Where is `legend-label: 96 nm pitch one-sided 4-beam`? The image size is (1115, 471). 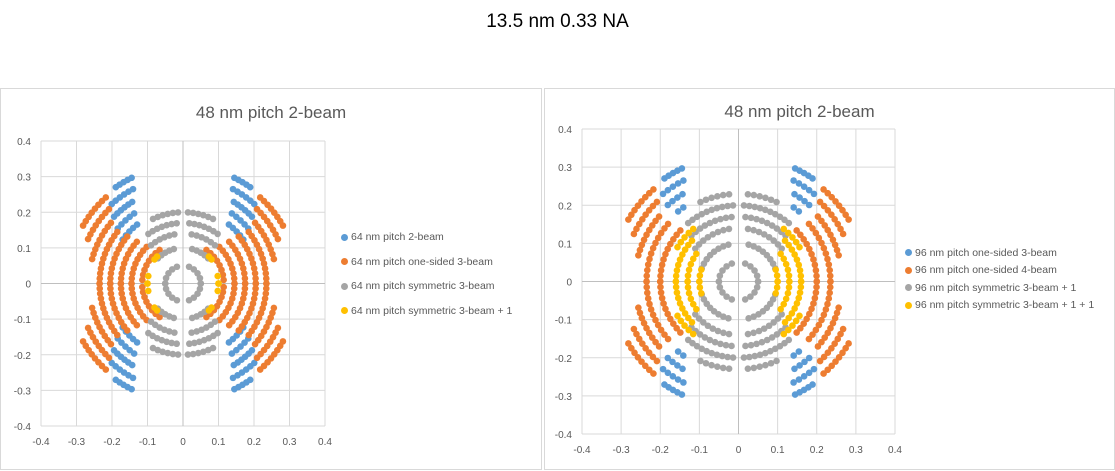
legend-label: 96 nm pitch one-sided 4-beam is located at coordinates (986, 270).